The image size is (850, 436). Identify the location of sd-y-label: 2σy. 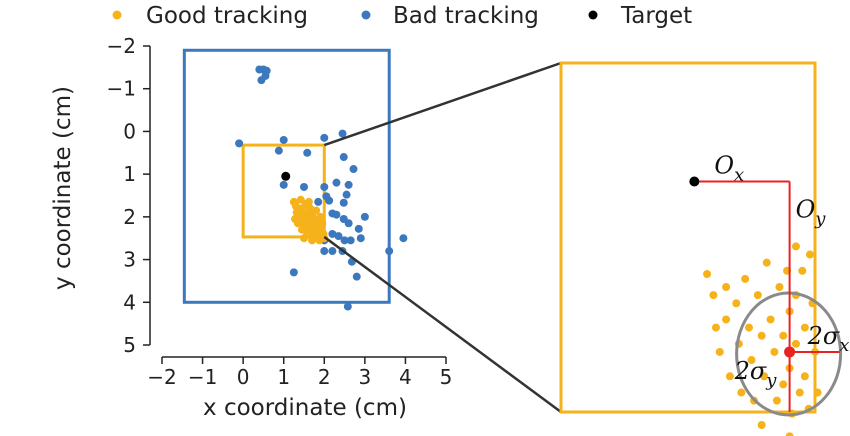
(756, 374).